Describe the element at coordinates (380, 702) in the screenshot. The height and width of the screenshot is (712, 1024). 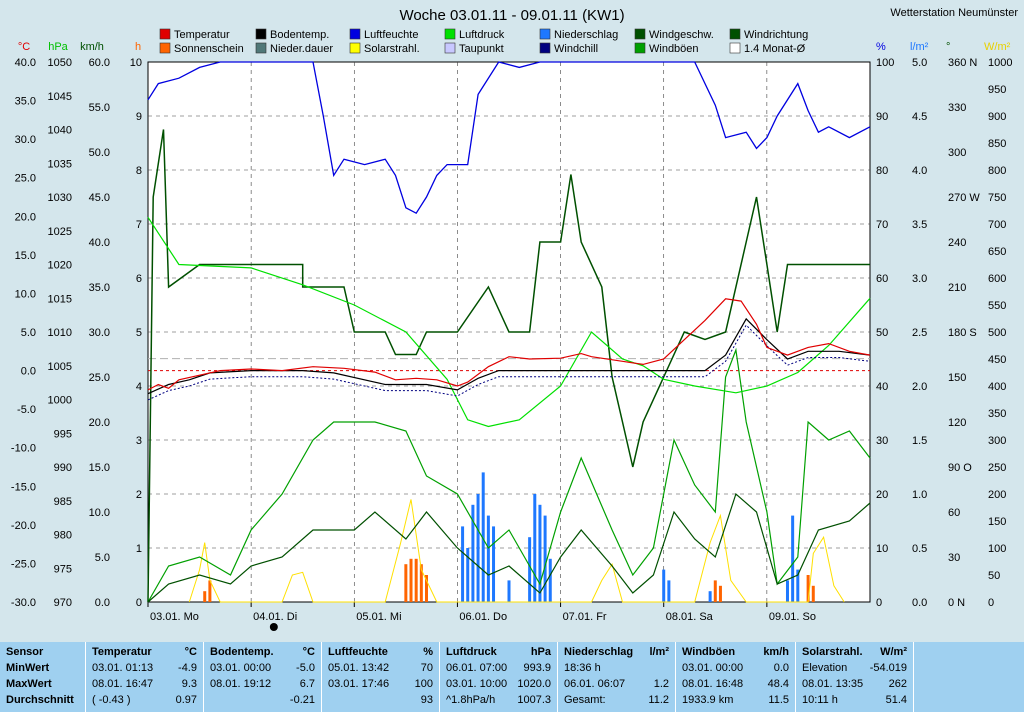
I see `stats-row: 93` at that location.